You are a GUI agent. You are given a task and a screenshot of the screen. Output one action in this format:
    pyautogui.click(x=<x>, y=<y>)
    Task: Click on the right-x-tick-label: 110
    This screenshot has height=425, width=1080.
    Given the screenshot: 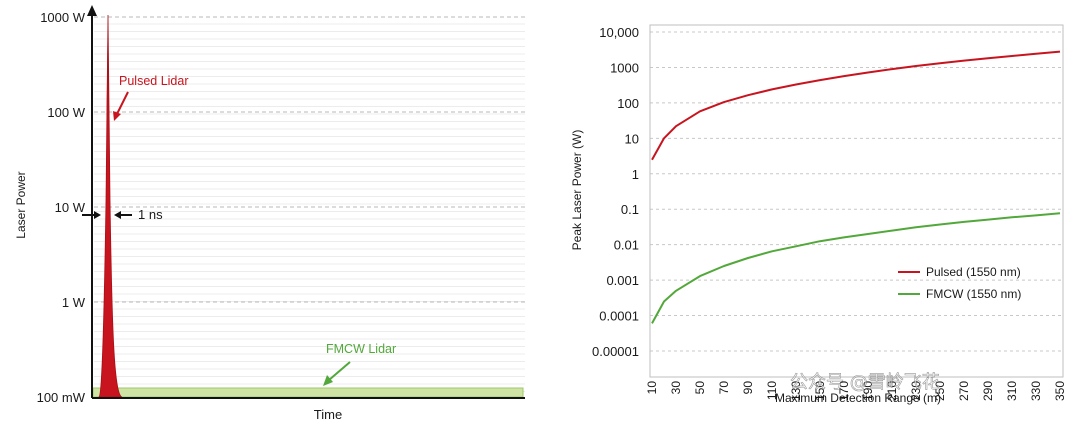 What is the action you would take?
    pyautogui.click(x=772, y=390)
    